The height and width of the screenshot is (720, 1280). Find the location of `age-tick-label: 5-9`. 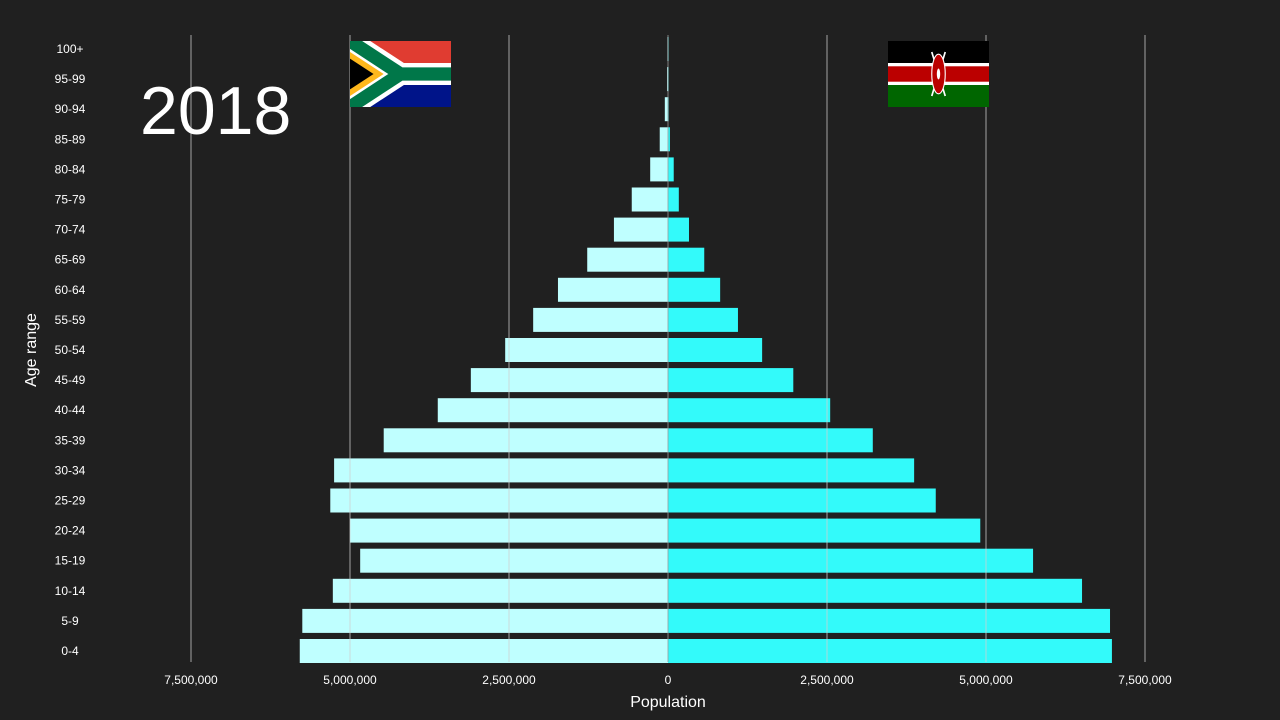

age-tick-label: 5-9 is located at coordinates (70, 621).